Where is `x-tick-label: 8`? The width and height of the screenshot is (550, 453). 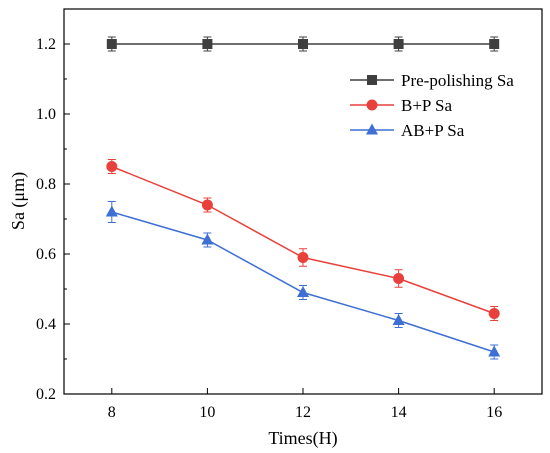 x-tick-label: 8 is located at coordinates (112, 412).